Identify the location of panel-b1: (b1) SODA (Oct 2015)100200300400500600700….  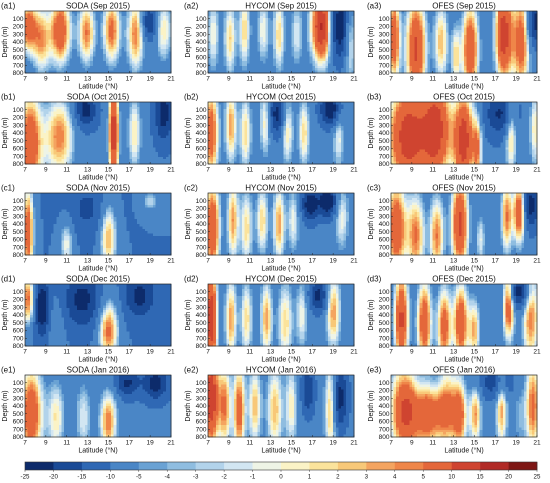
(88, 137).